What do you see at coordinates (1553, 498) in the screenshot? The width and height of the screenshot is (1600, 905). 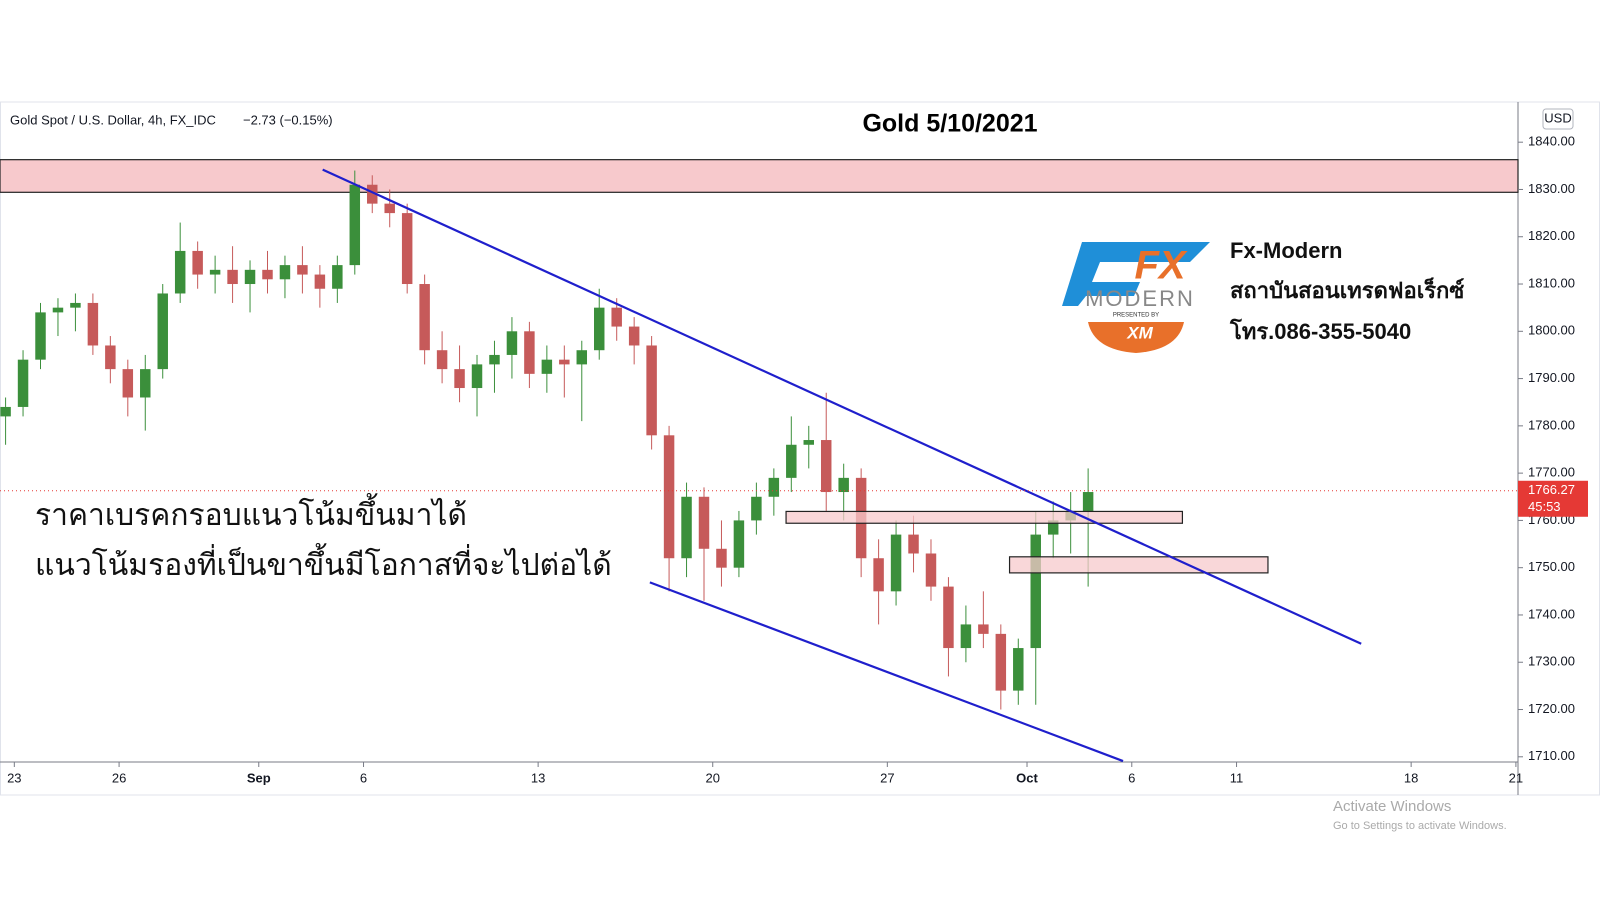 I see `last-price-box` at bounding box center [1553, 498].